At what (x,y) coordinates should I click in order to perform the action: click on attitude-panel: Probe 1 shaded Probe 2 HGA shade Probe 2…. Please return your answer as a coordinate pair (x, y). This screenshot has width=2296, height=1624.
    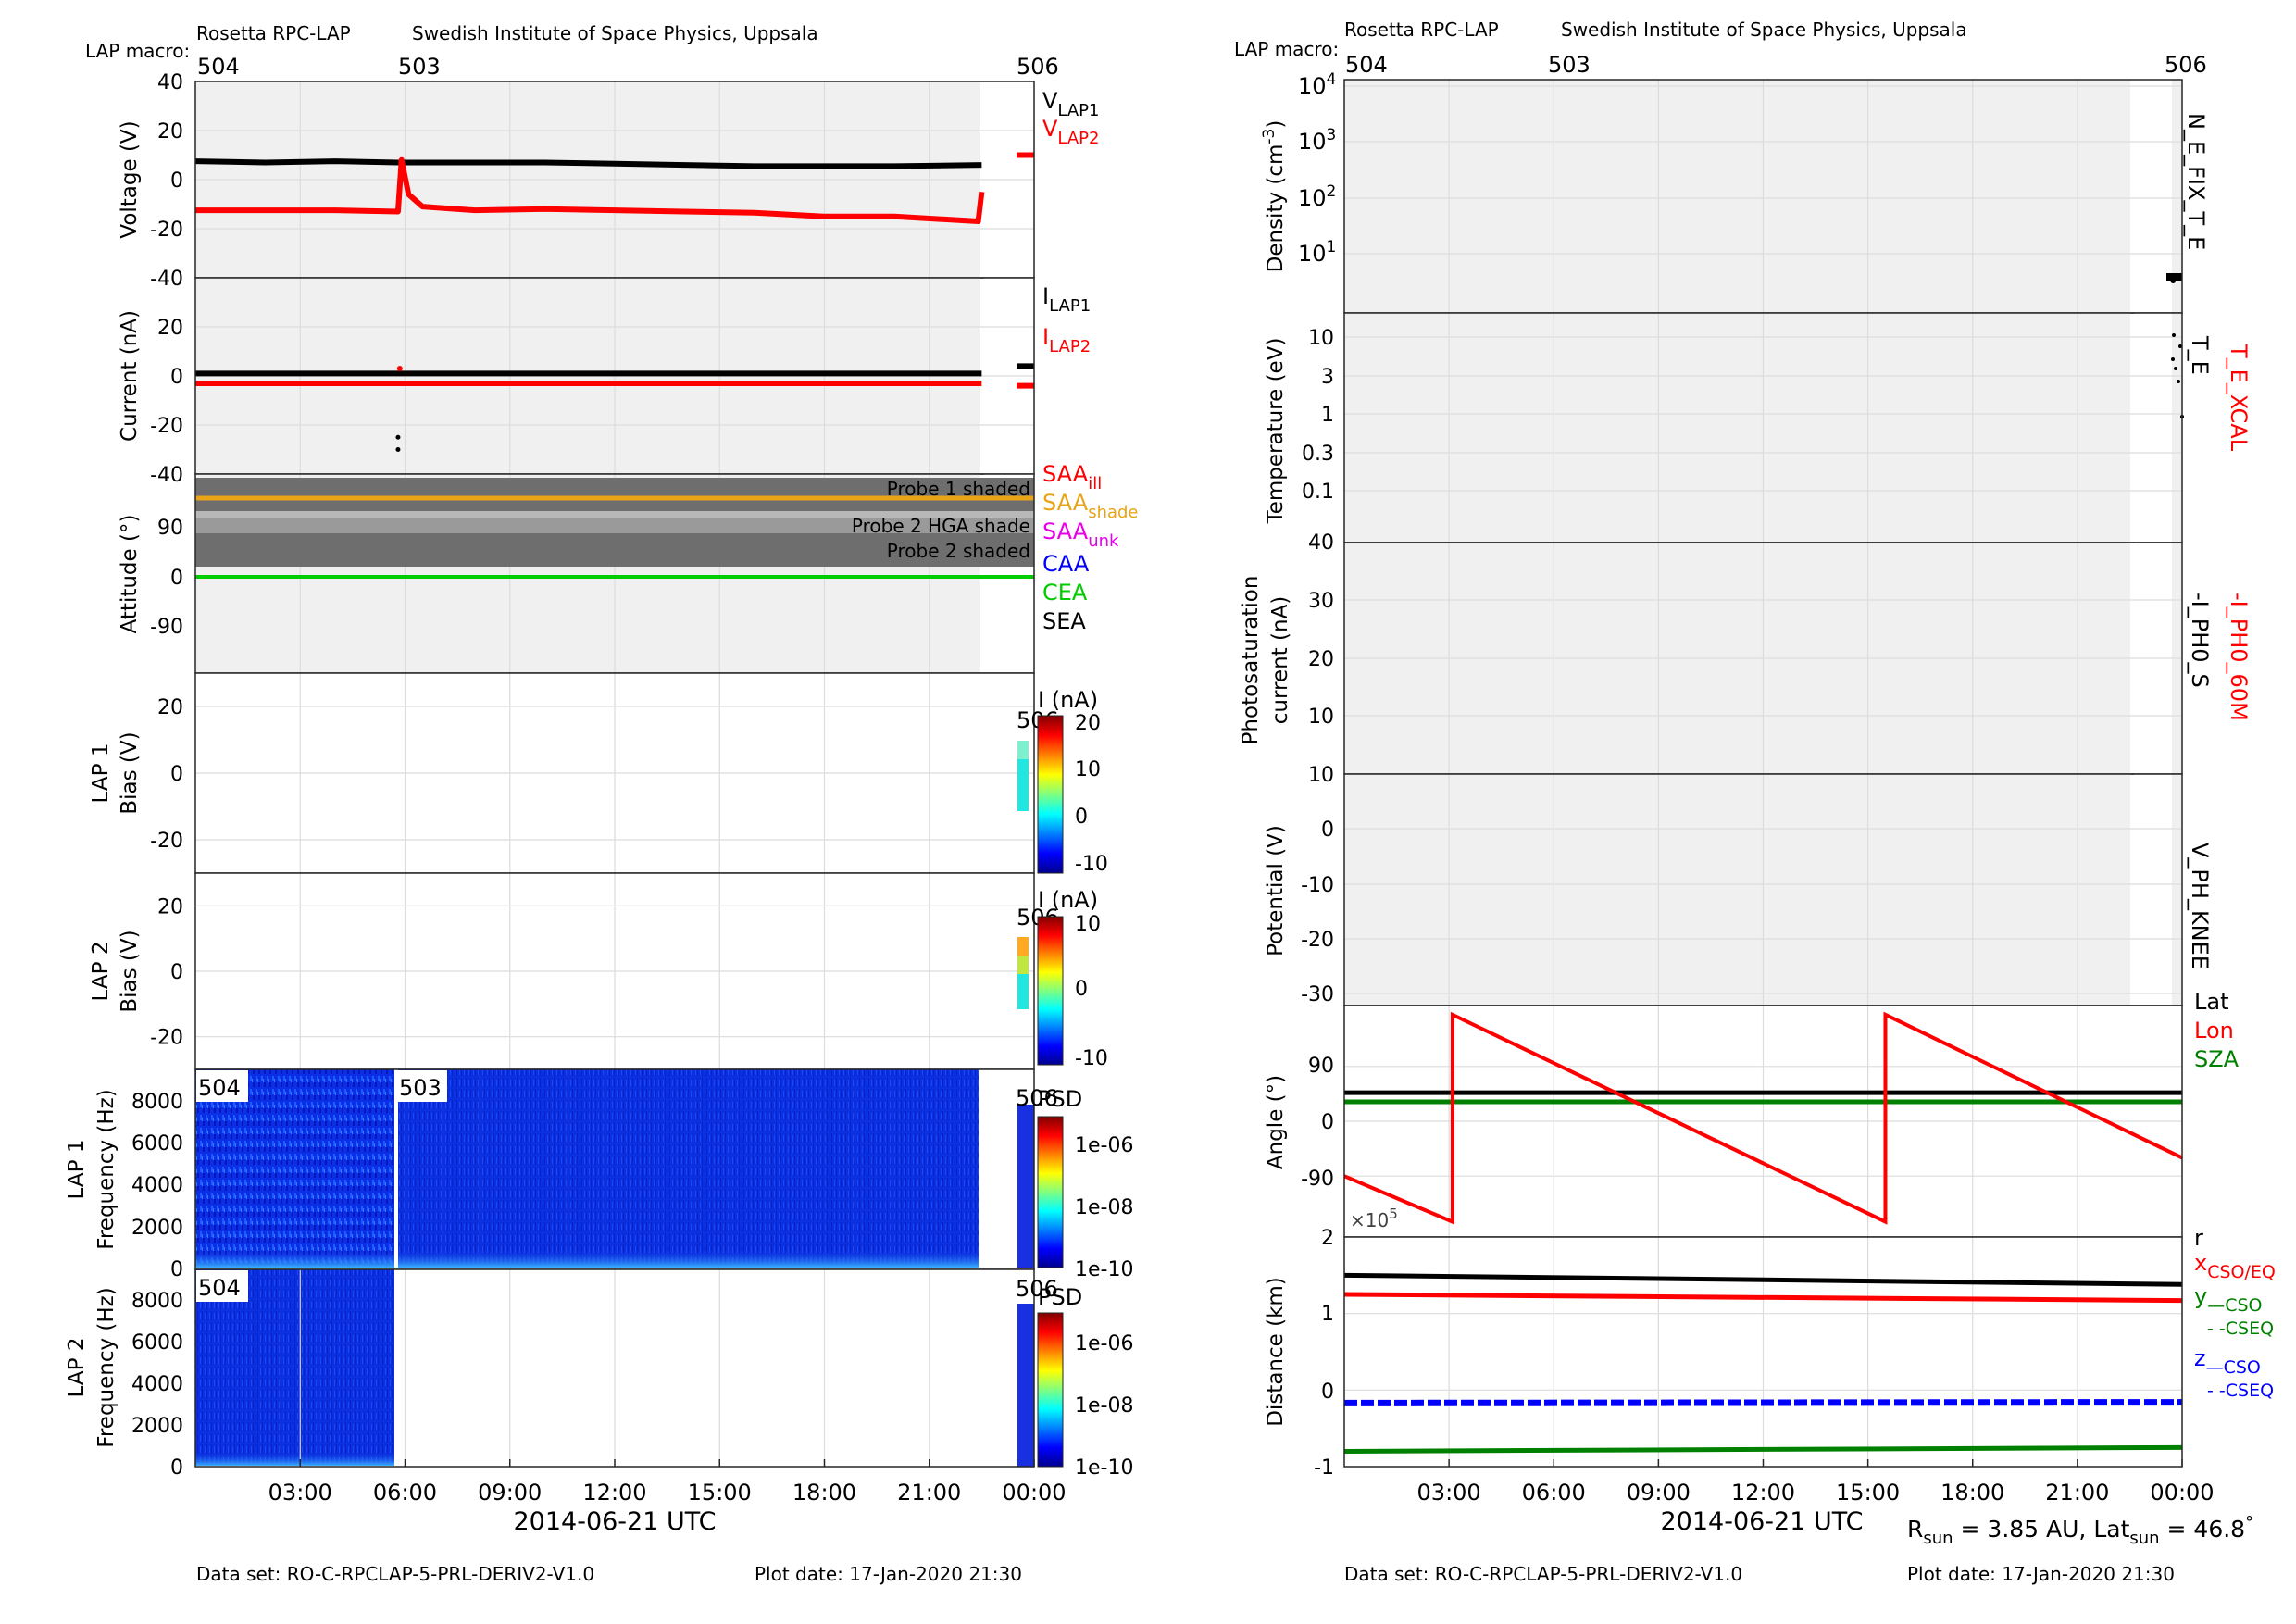
    Looking at the image, I should click on (628, 567).